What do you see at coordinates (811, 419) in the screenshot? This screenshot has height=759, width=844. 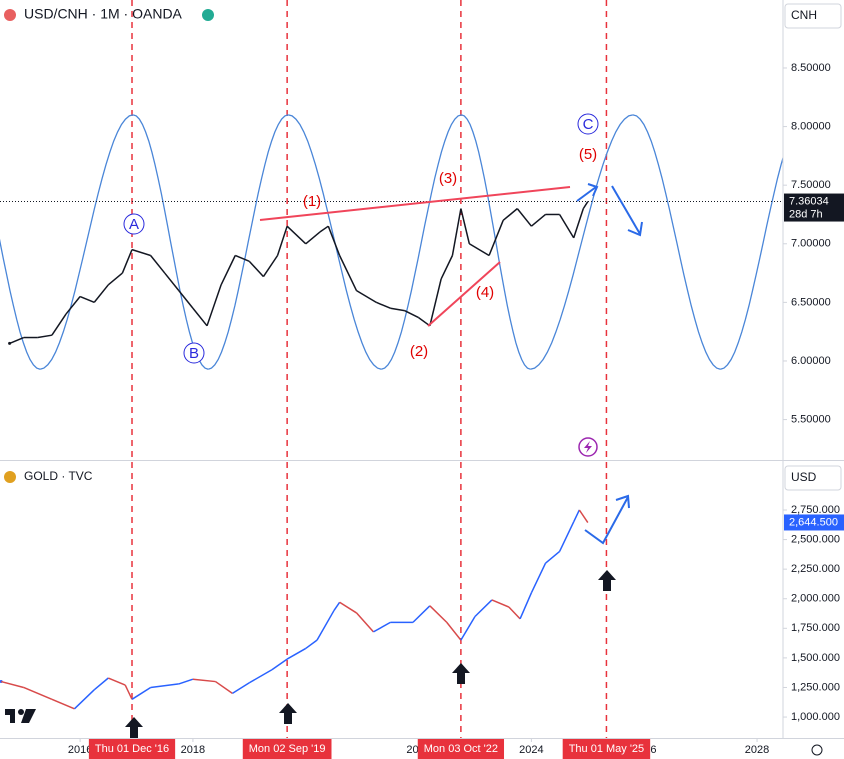 I see `y-tick-label: 5.50000` at bounding box center [811, 419].